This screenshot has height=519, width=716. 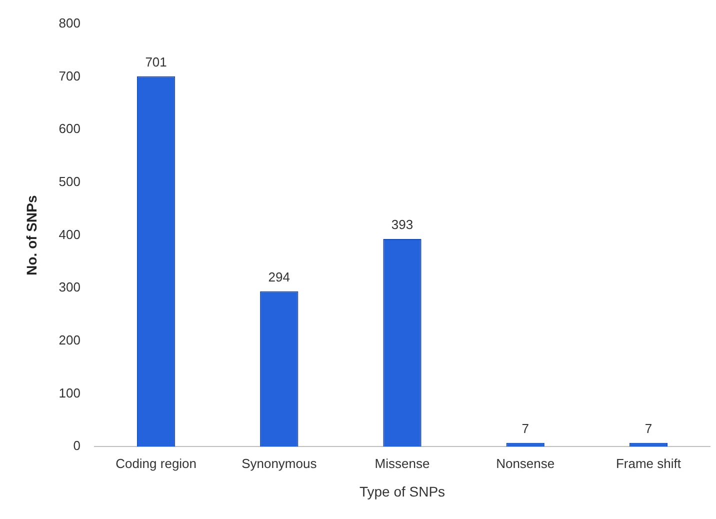 I want to click on x-tick-label: Coding region, so click(x=156, y=463).